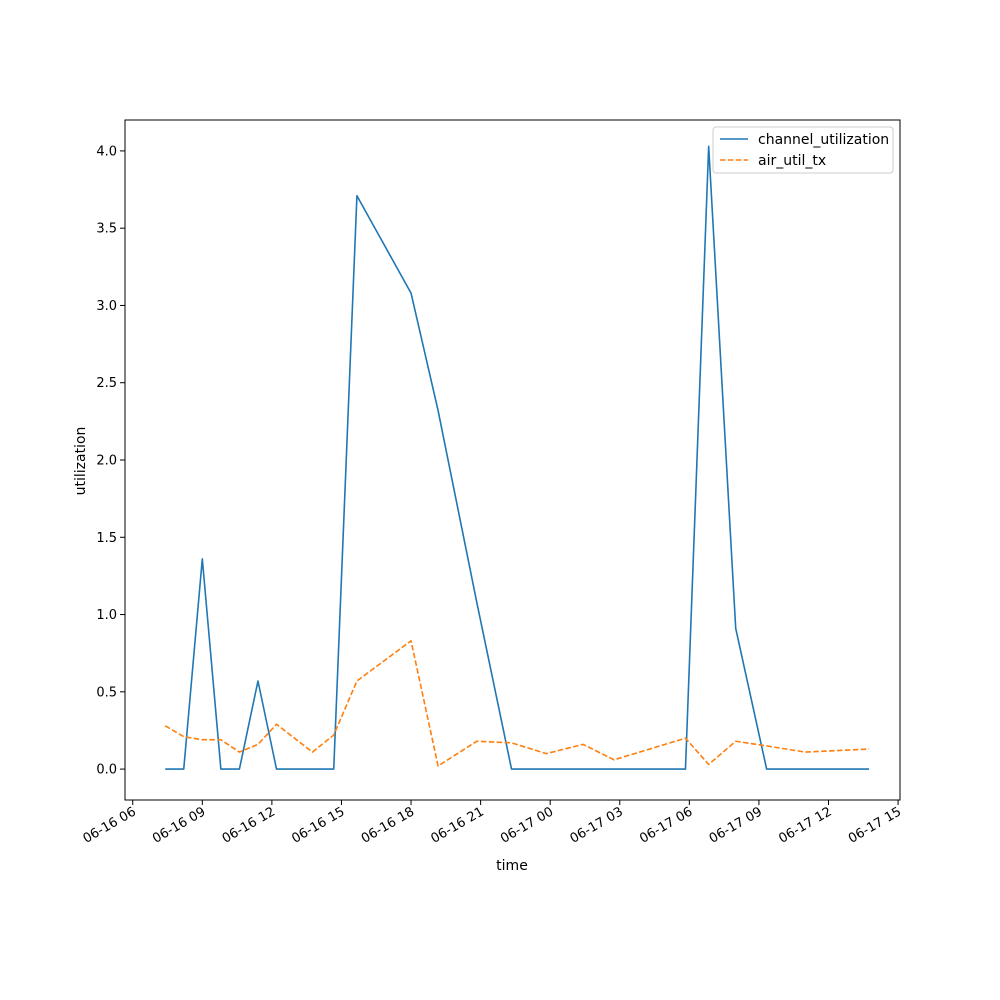  What do you see at coordinates (106, 383) in the screenshot?
I see `y-tick-label: 2.5` at bounding box center [106, 383].